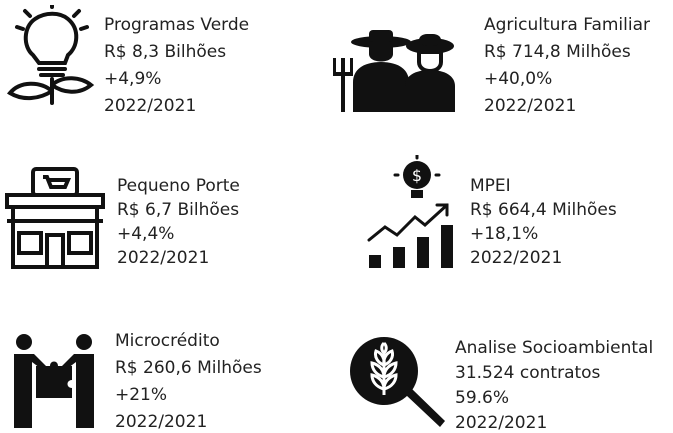 The image size is (673, 433). What do you see at coordinates (188, 368) in the screenshot?
I see `item-value: R$ 260,6 Milhões` at bounding box center [188, 368].